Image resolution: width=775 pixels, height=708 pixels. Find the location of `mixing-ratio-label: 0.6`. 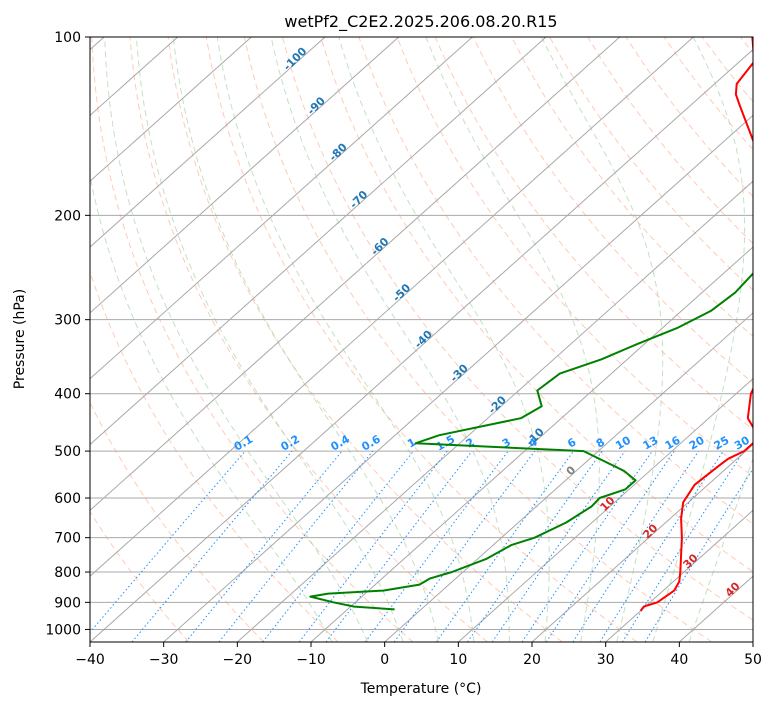

mixing-ratio-label: 0.6 is located at coordinates (371, 442).